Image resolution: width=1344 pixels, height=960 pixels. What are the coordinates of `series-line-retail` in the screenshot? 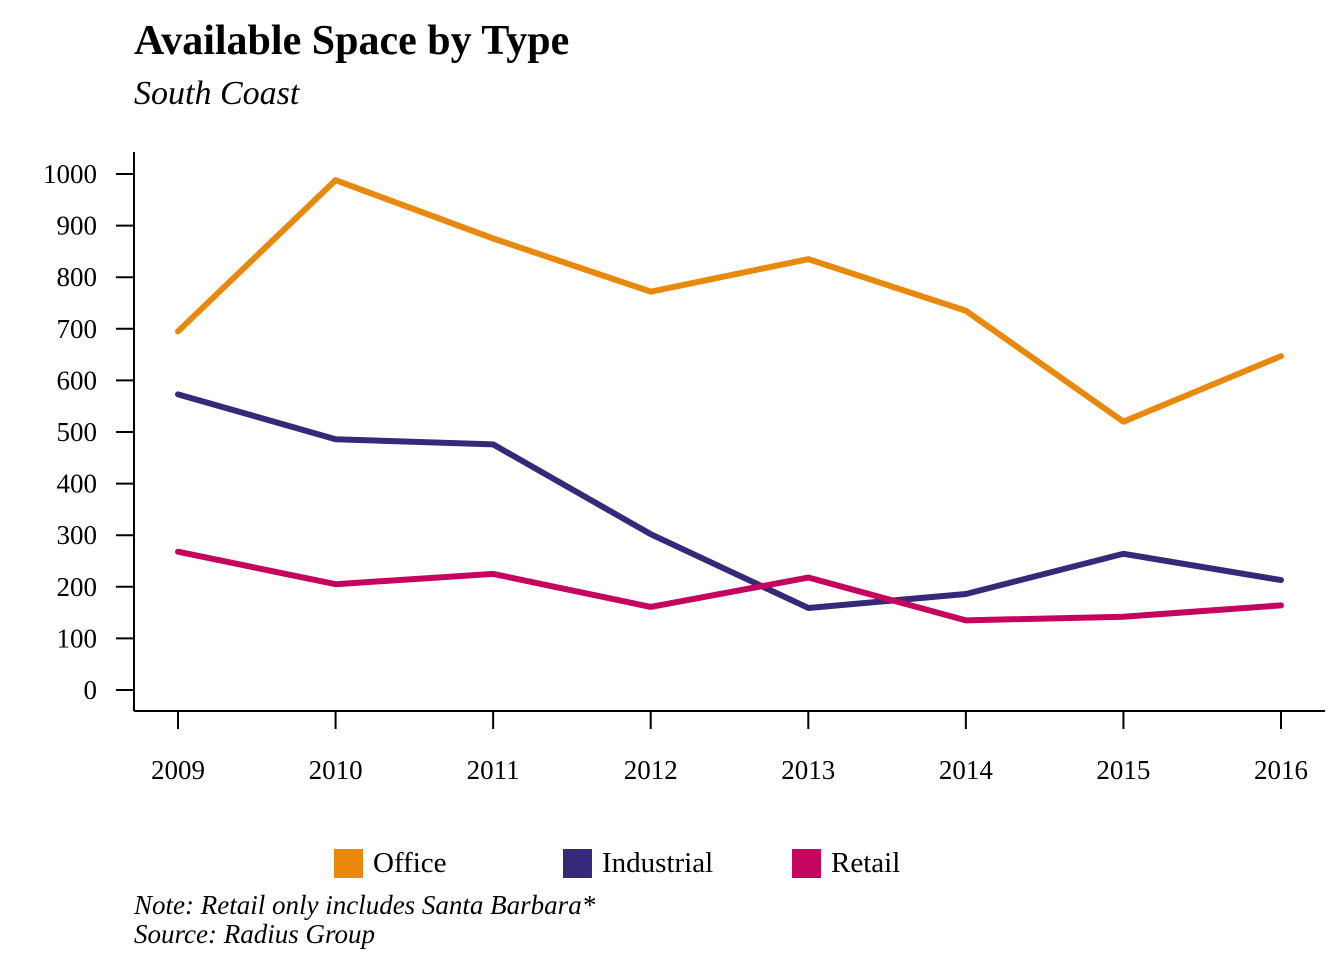 It's located at (729, 586).